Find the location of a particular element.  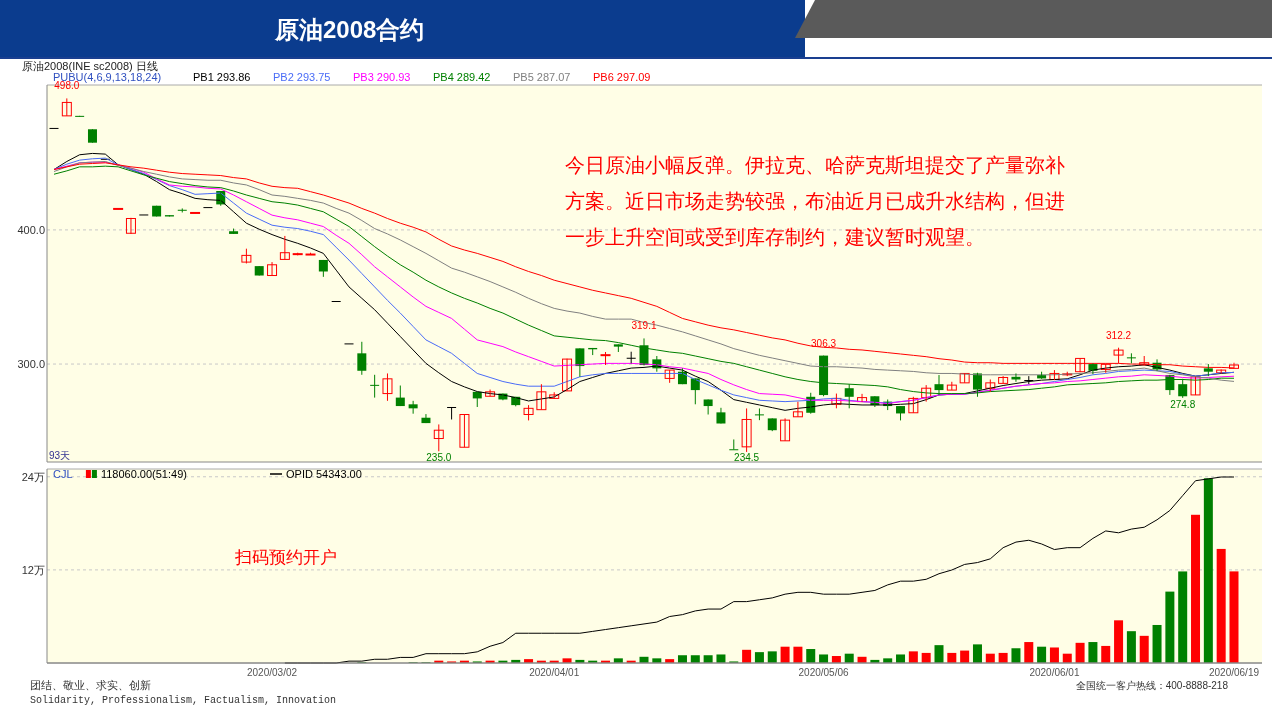

annotation: 93天 is located at coordinates (60, 455).